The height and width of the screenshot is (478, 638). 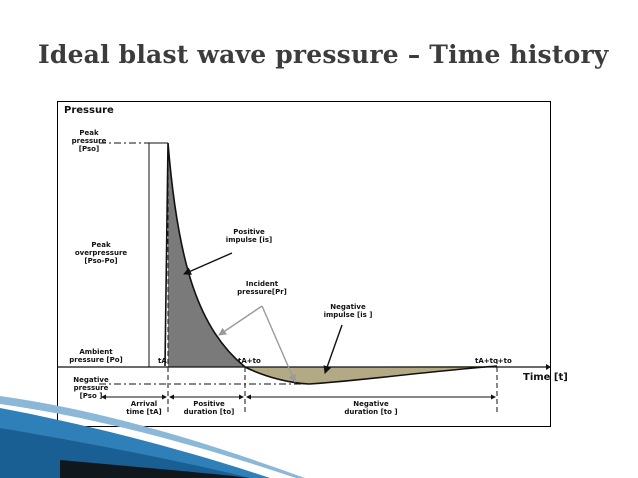 What do you see at coordinates (240, 320) in the screenshot?
I see `incident-pressure-arrow-a` at bounding box center [240, 320].